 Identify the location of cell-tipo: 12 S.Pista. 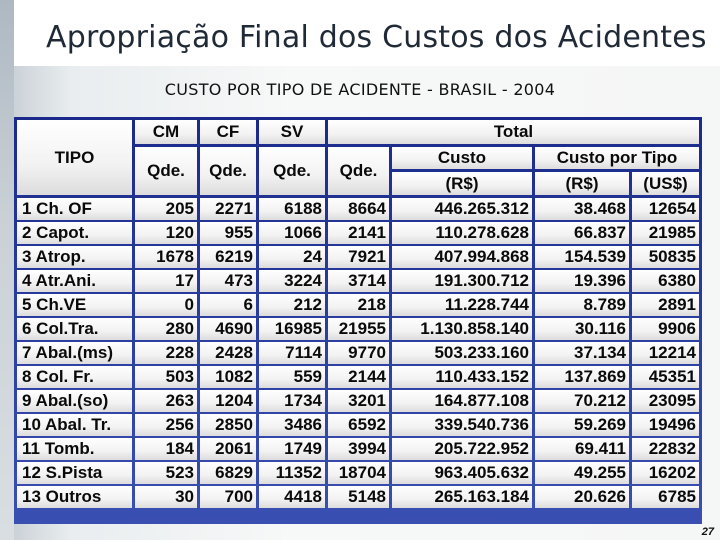
(74, 473).